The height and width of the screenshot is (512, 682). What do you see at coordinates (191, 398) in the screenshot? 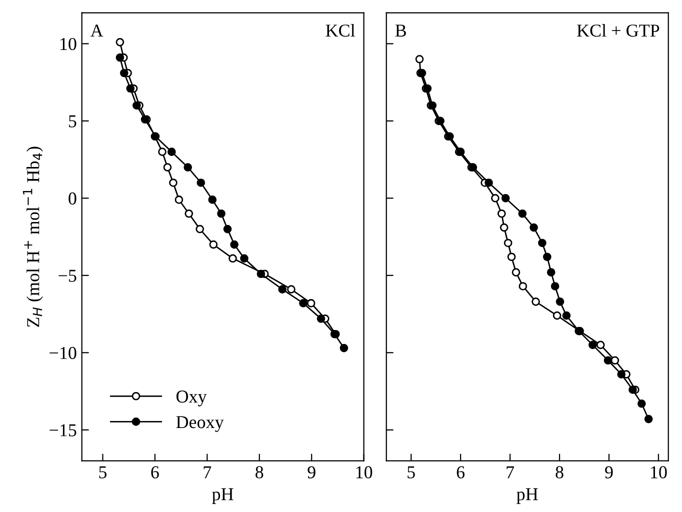
I see `legend-label: Oxy` at bounding box center [191, 398].